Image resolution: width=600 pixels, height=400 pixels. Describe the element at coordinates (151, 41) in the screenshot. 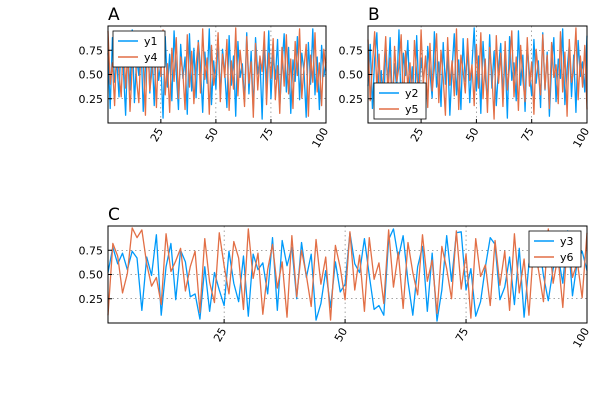

I see `legend-label: y1` at that location.